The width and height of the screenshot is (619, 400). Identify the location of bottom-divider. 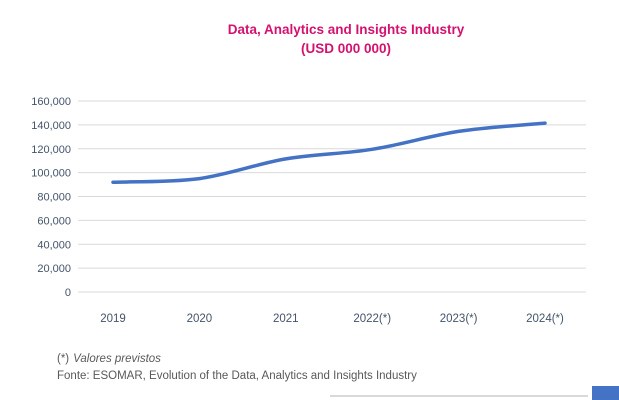
(459, 396).